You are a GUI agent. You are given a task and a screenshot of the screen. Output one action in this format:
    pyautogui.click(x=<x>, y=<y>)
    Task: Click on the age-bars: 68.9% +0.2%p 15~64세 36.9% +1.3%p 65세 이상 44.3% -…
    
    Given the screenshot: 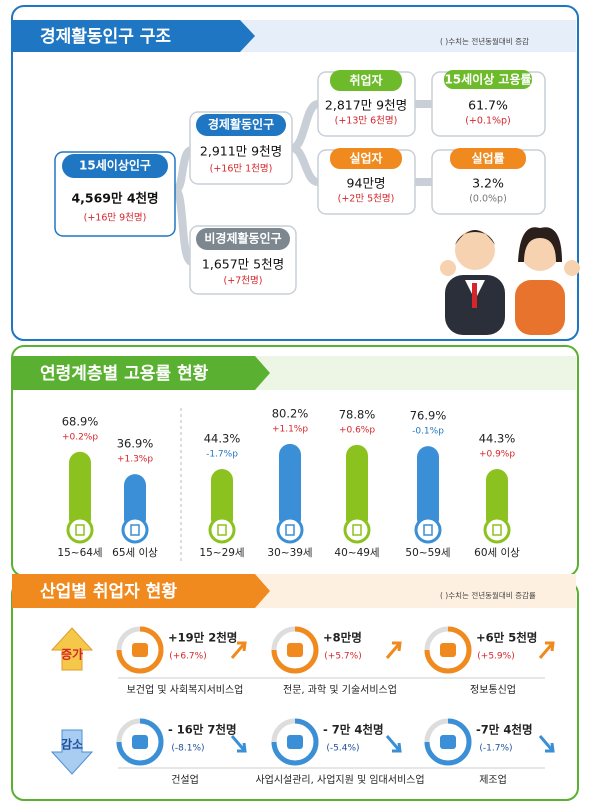 What is the action you would take?
    pyautogui.click(x=288, y=482)
    